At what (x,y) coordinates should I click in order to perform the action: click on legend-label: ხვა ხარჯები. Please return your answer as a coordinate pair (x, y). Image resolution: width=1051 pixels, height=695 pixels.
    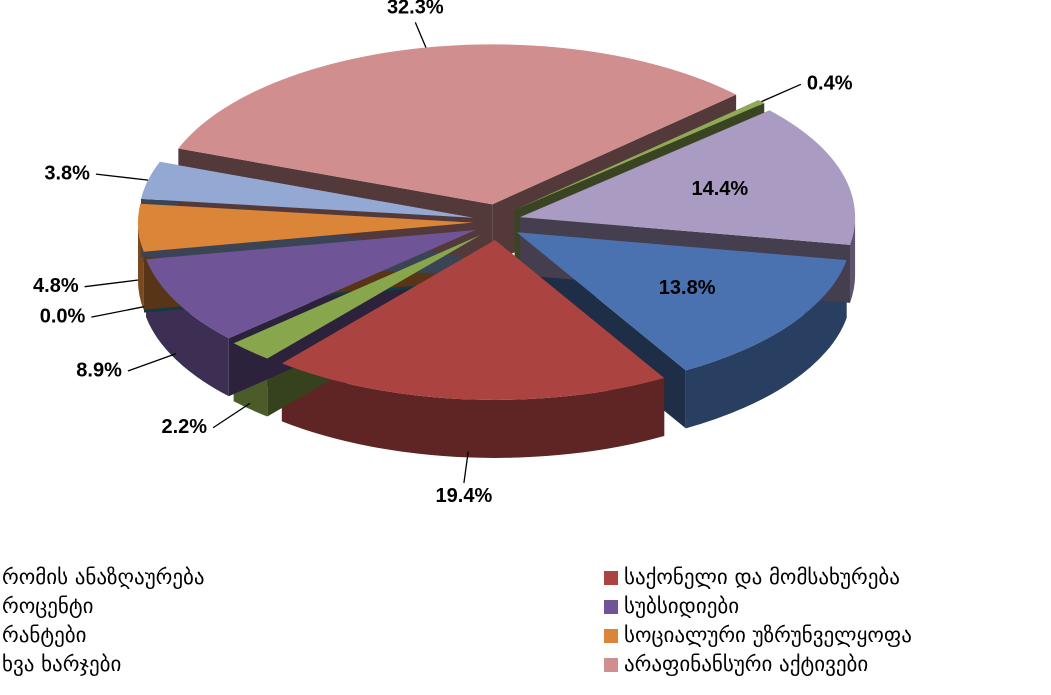
    Looking at the image, I should click on (61, 664).